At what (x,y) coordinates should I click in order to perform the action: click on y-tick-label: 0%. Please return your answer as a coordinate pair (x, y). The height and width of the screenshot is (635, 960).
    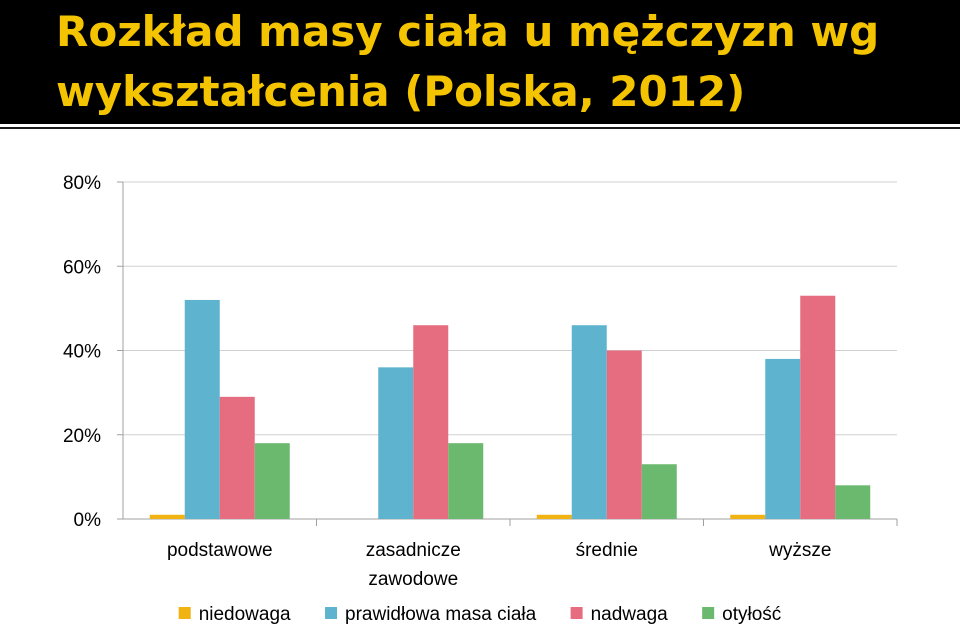
    Looking at the image, I should click on (88, 520).